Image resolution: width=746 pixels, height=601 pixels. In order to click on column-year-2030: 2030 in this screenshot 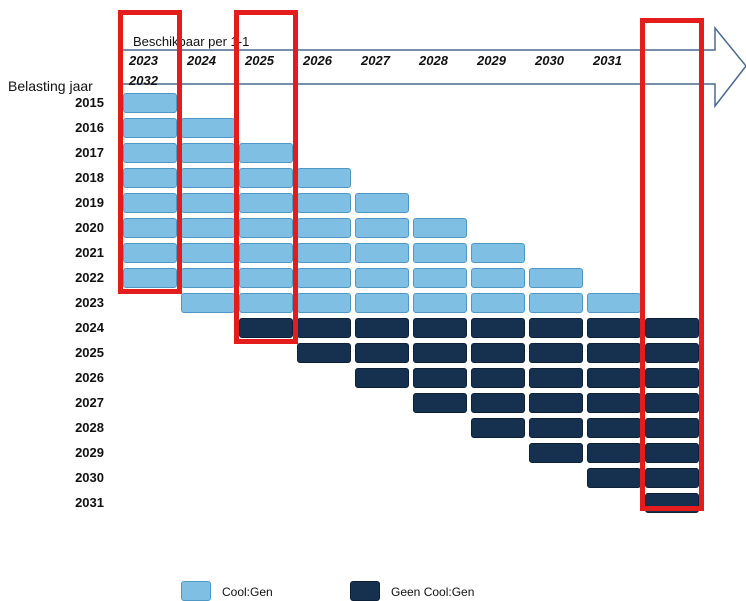, I will do `click(549, 60)`.